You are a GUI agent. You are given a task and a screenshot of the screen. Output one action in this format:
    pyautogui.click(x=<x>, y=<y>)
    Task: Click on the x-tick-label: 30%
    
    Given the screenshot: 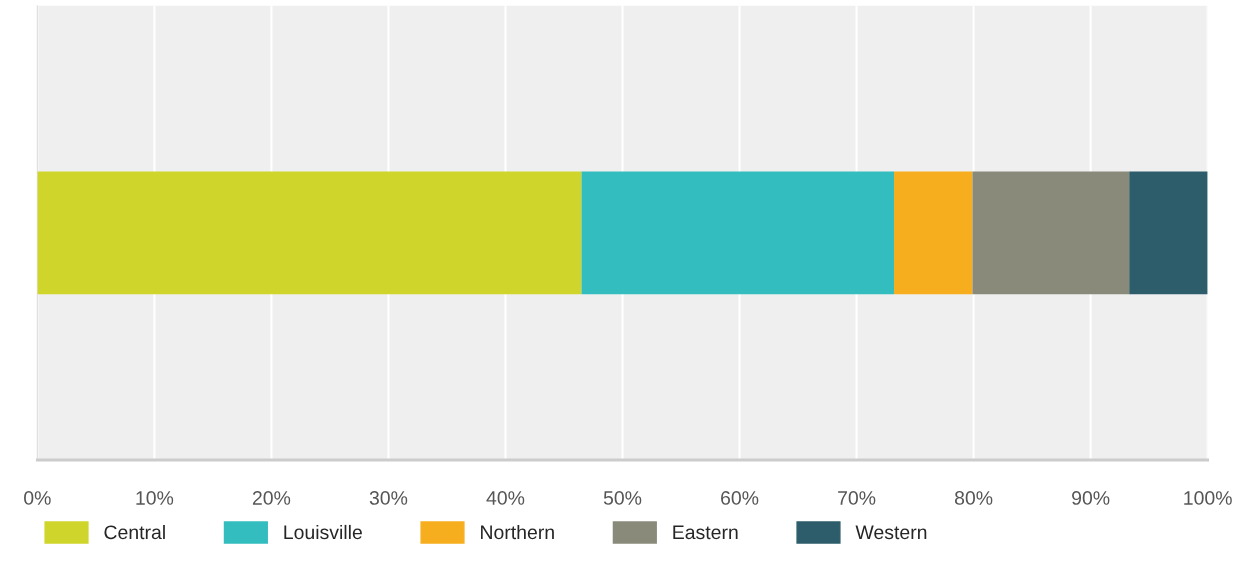 What is the action you would take?
    pyautogui.click(x=388, y=498)
    